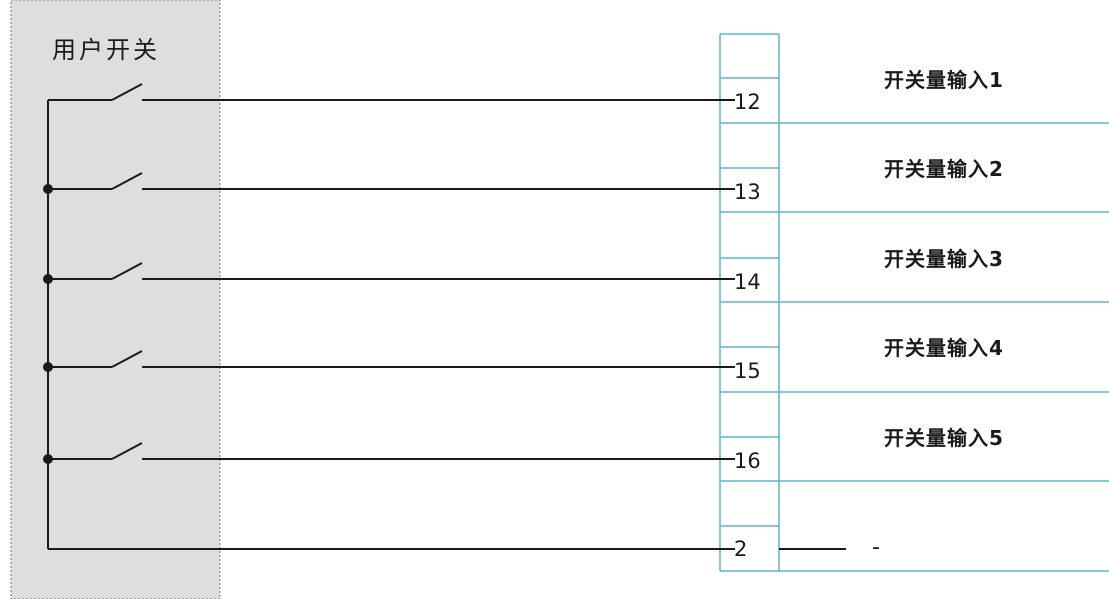 This screenshot has width=1109, height=599. I want to click on input-label: 开关量输入4, so click(944, 348).